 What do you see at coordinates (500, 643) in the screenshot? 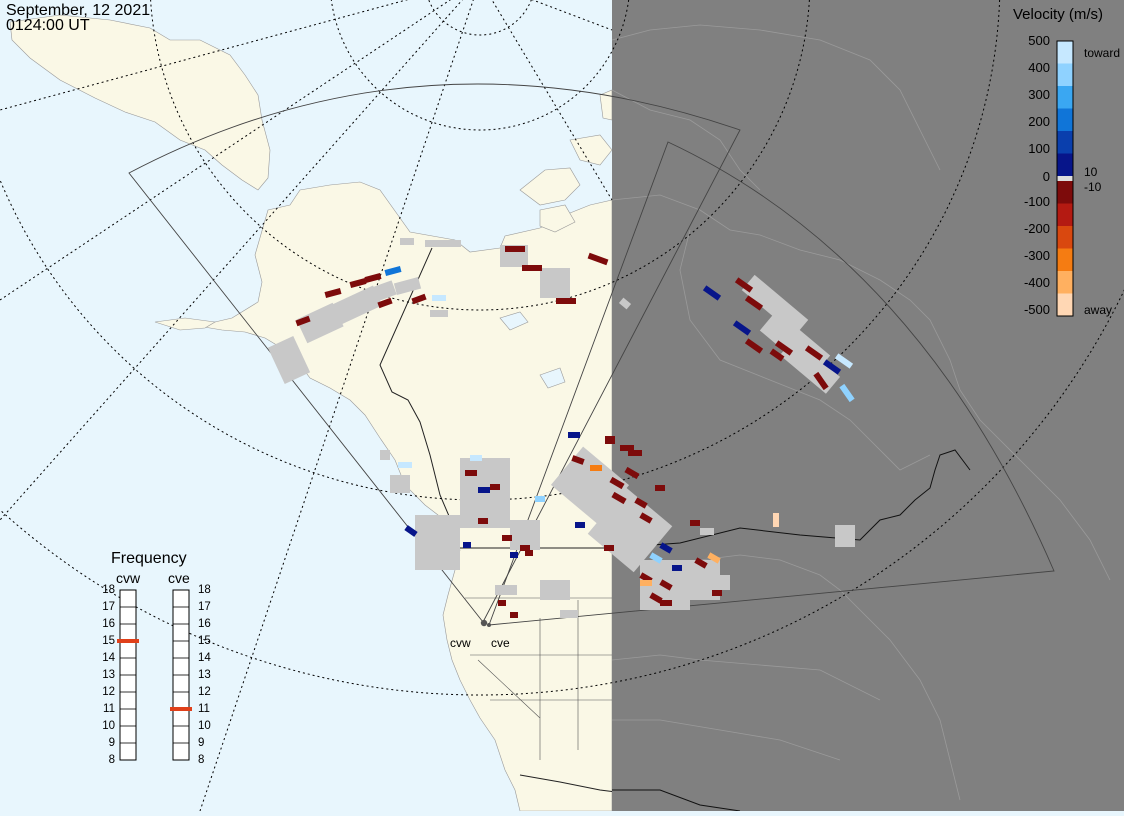
I see `site-label-cve: cve` at bounding box center [500, 643].